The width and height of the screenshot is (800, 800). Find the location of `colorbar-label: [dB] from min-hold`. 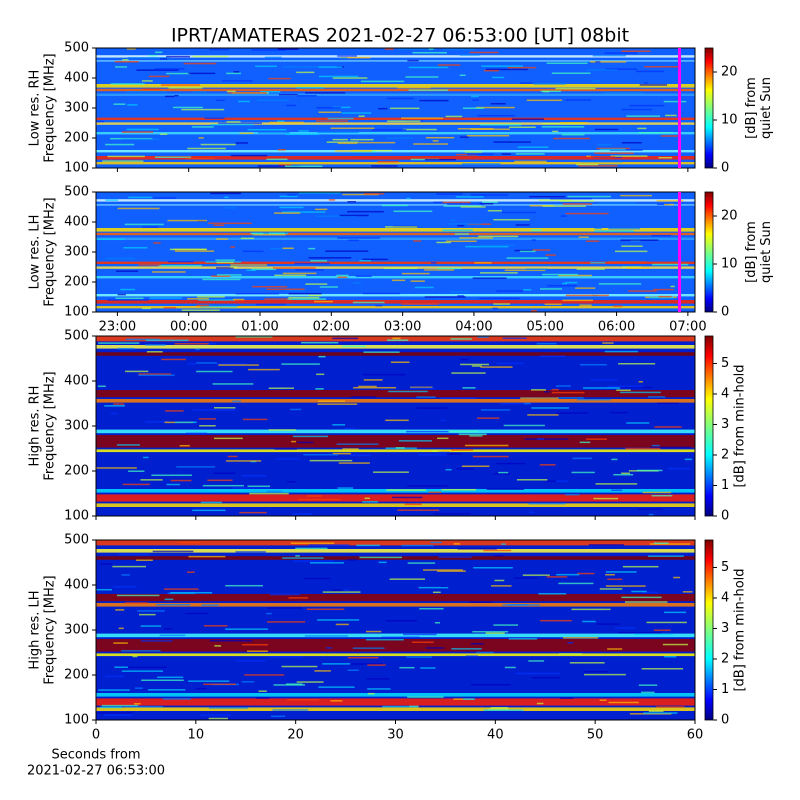

colorbar-label: [dB] from min-hold is located at coordinates (740, 425).